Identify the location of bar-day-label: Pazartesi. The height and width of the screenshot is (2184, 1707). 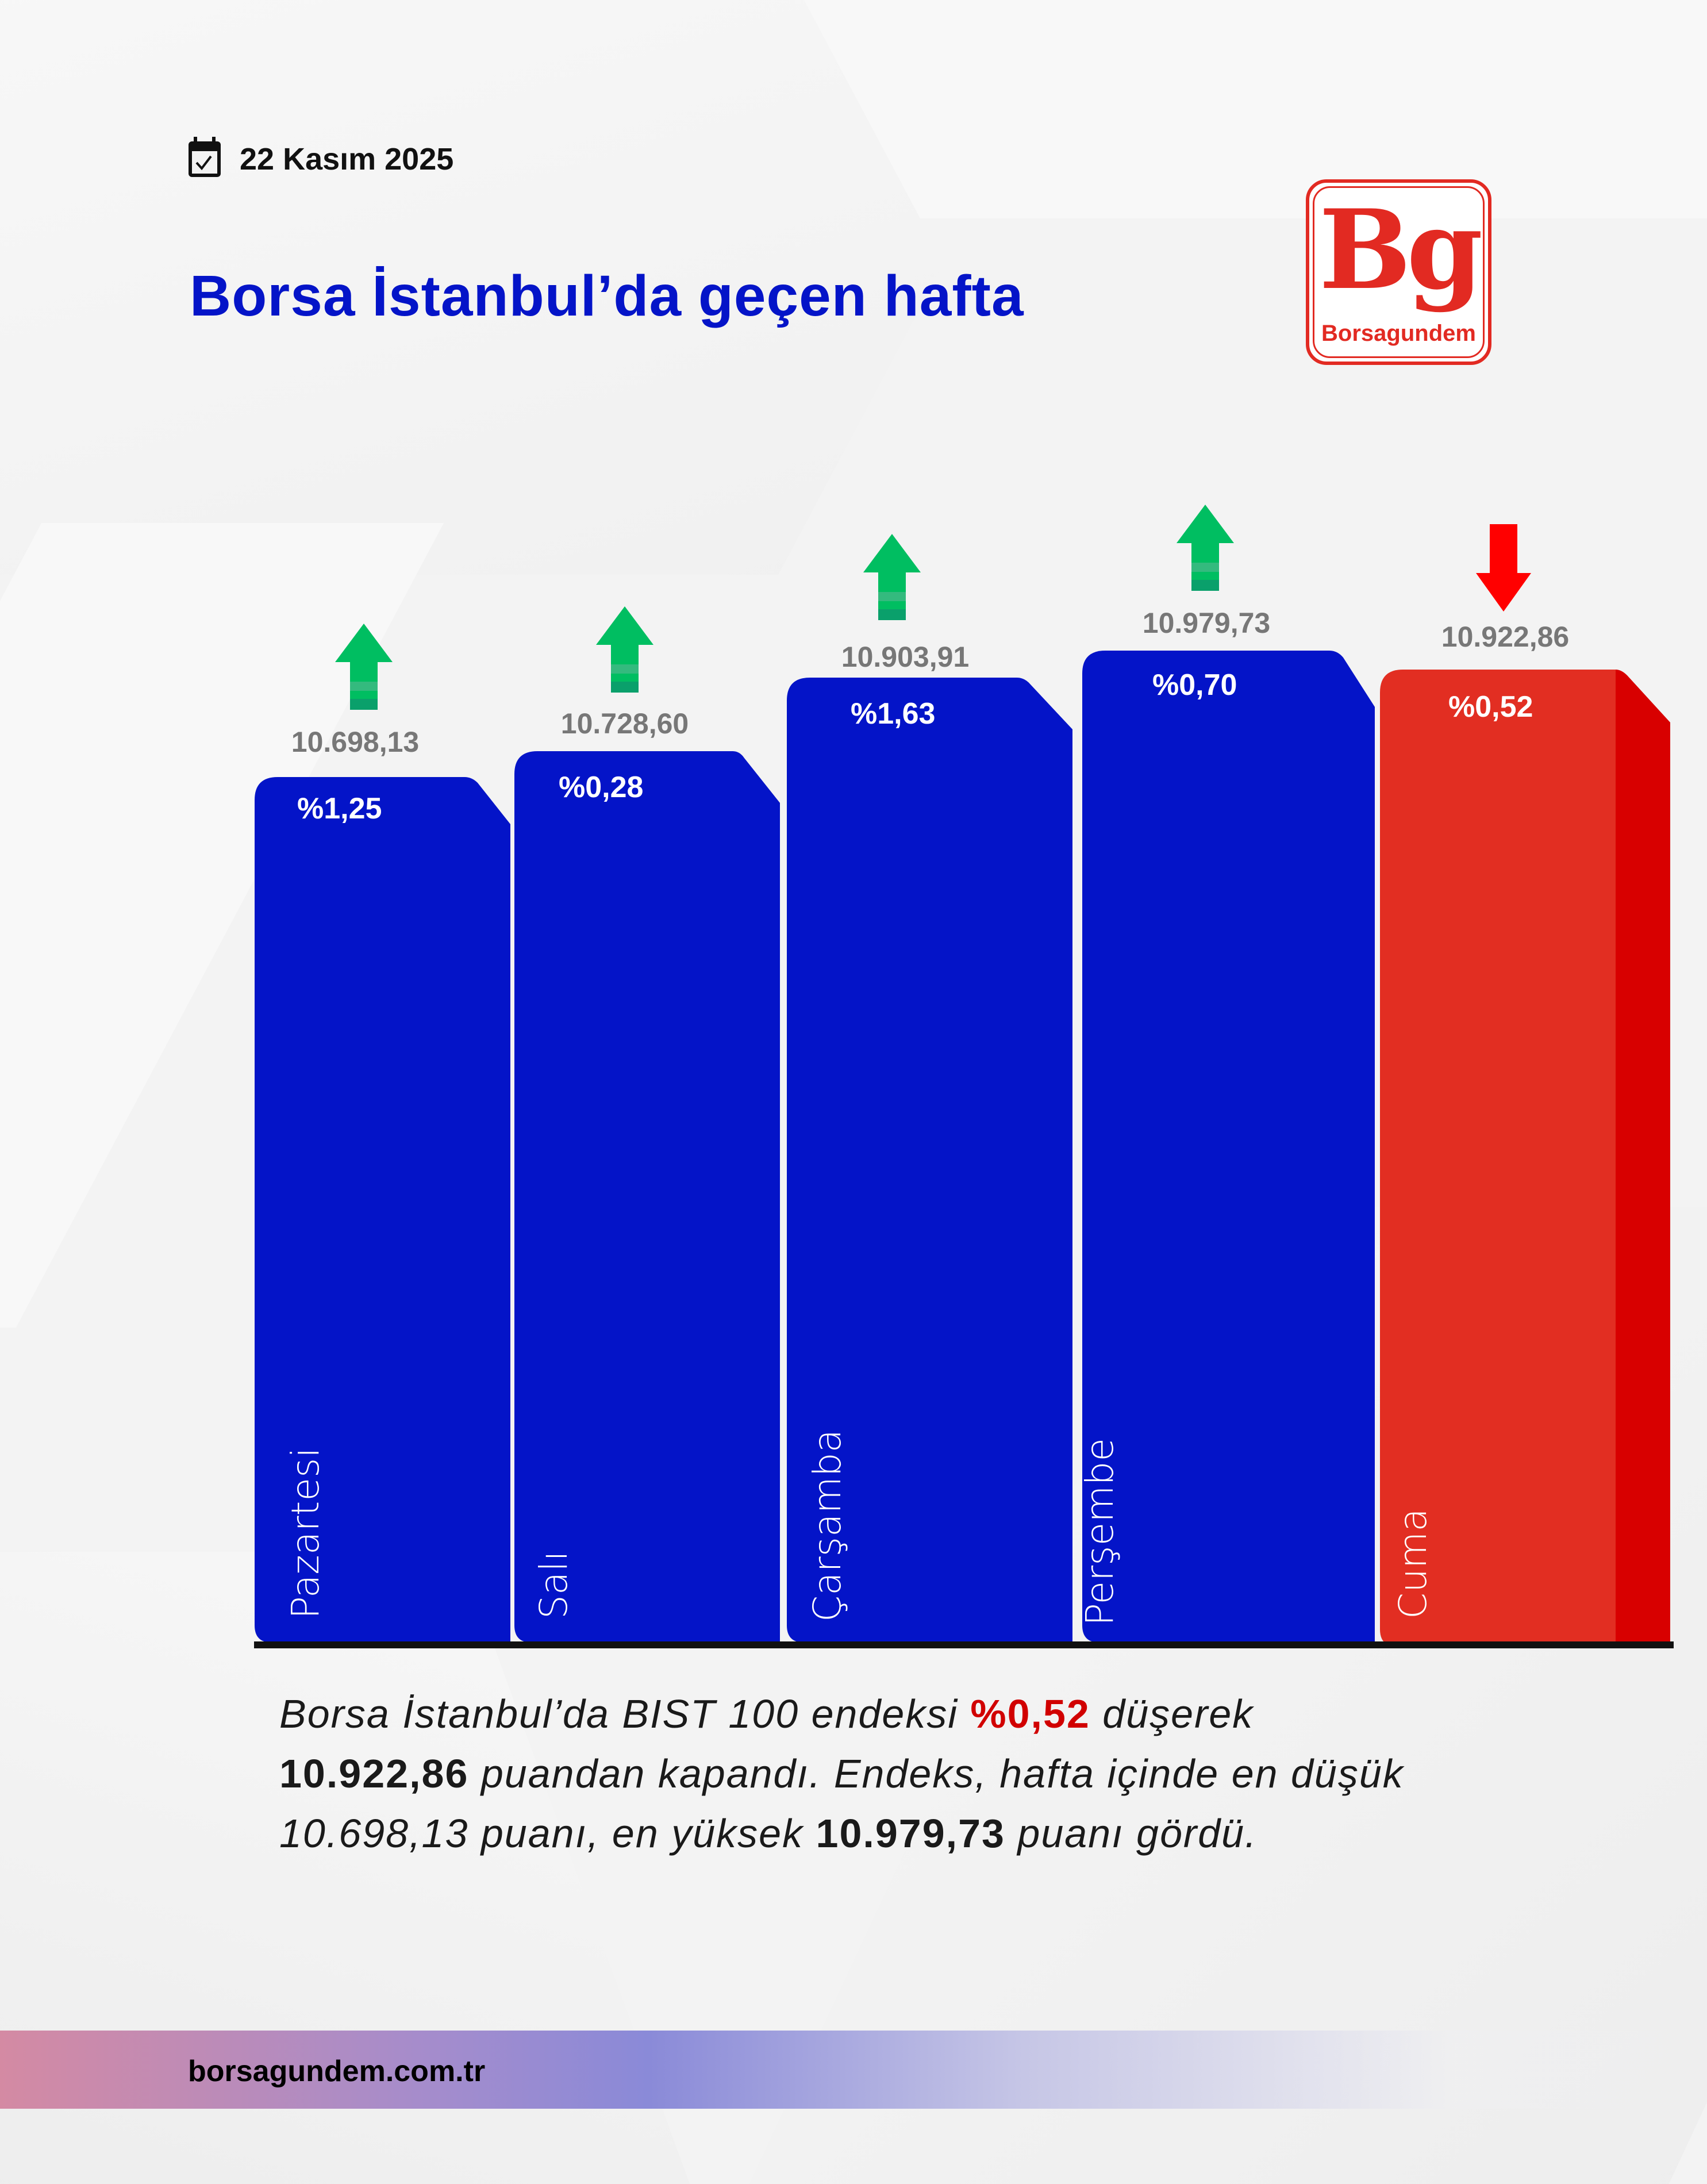
(305, 1533).